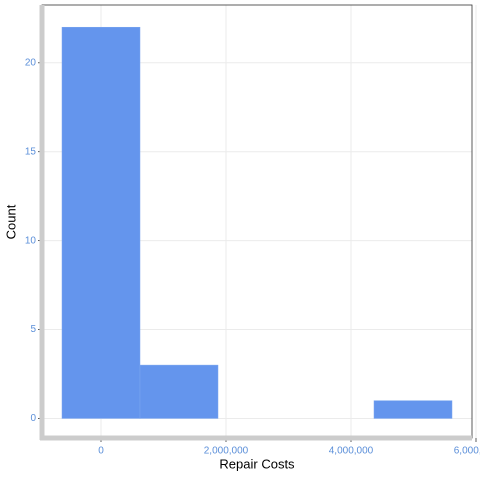  I want to click on x-tick-label: 0, so click(101, 451).